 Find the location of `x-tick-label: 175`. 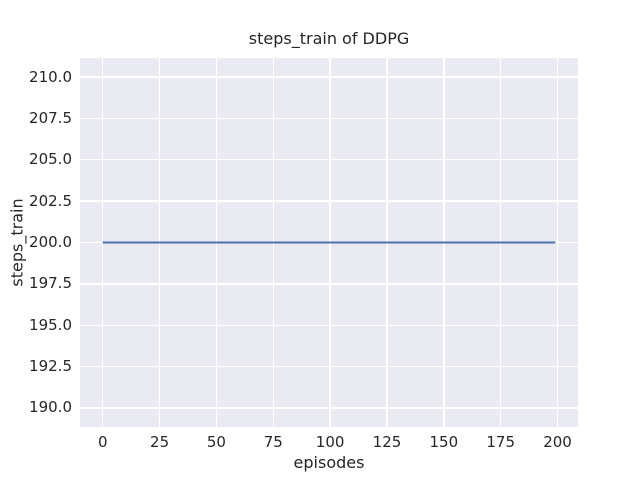

x-tick-label: 175 is located at coordinates (500, 442).